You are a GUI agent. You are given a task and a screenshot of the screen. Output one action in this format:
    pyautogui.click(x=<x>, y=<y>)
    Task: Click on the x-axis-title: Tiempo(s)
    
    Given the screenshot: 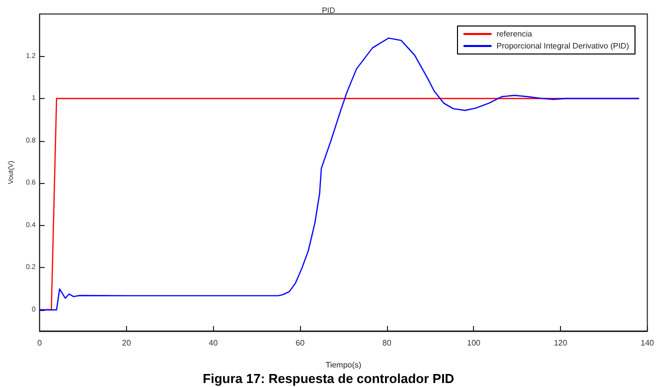 What is the action you would take?
    pyautogui.click(x=344, y=365)
    